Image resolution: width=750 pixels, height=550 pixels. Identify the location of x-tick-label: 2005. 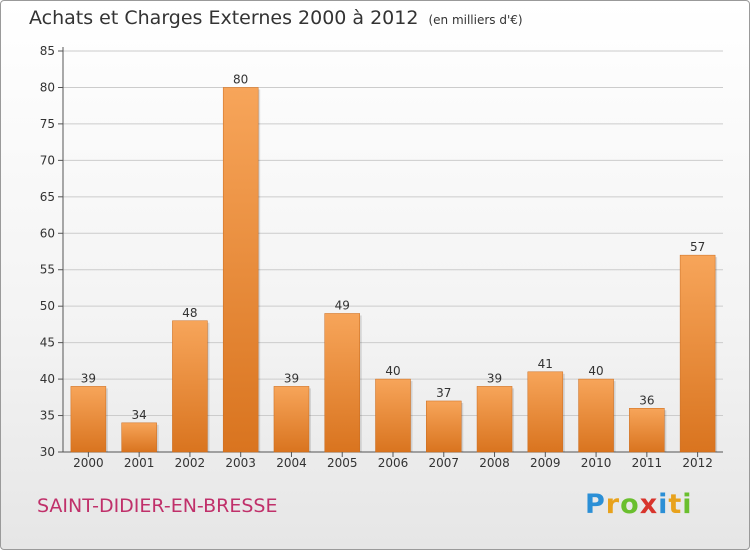
(342, 463).